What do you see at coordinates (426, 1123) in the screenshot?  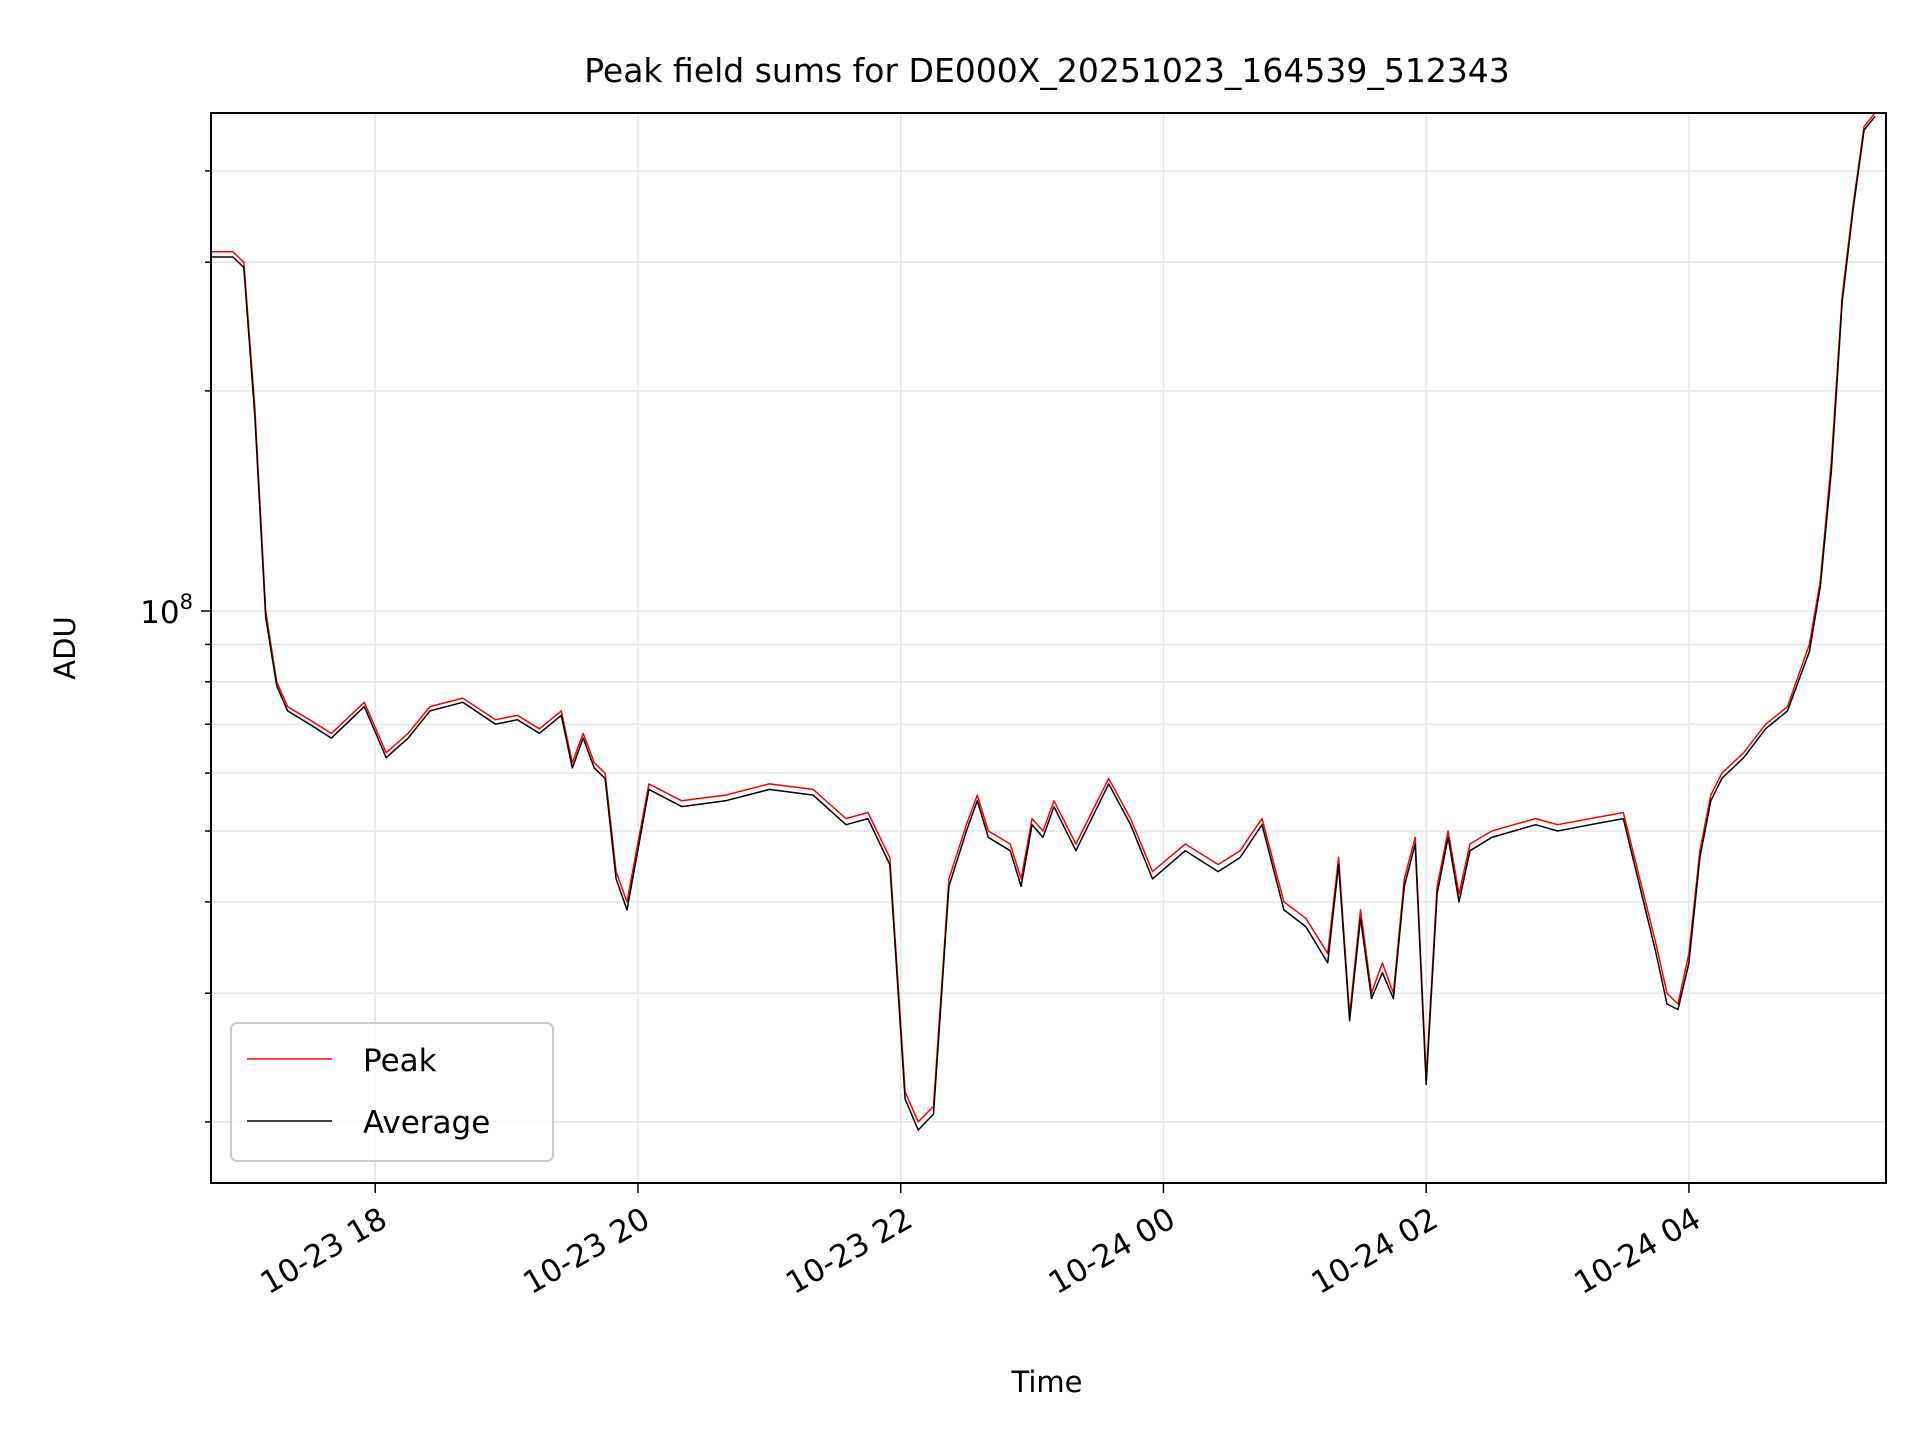 I see `legend-average-label: Average` at bounding box center [426, 1123].